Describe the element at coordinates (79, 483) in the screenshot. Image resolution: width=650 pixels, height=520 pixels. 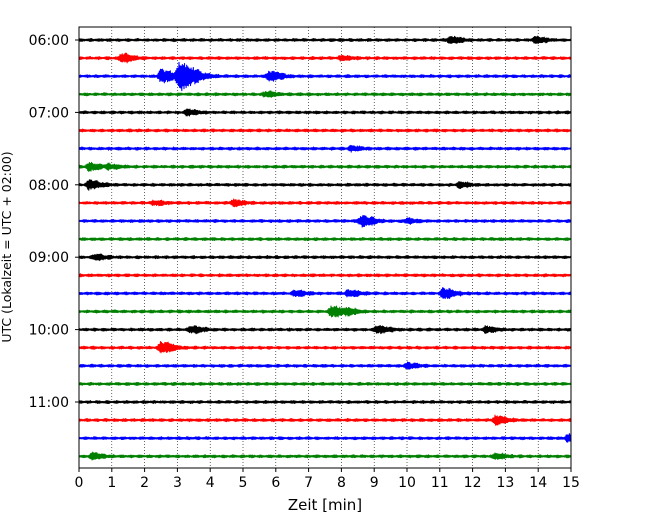
I see `x-tick-label: 0` at that location.